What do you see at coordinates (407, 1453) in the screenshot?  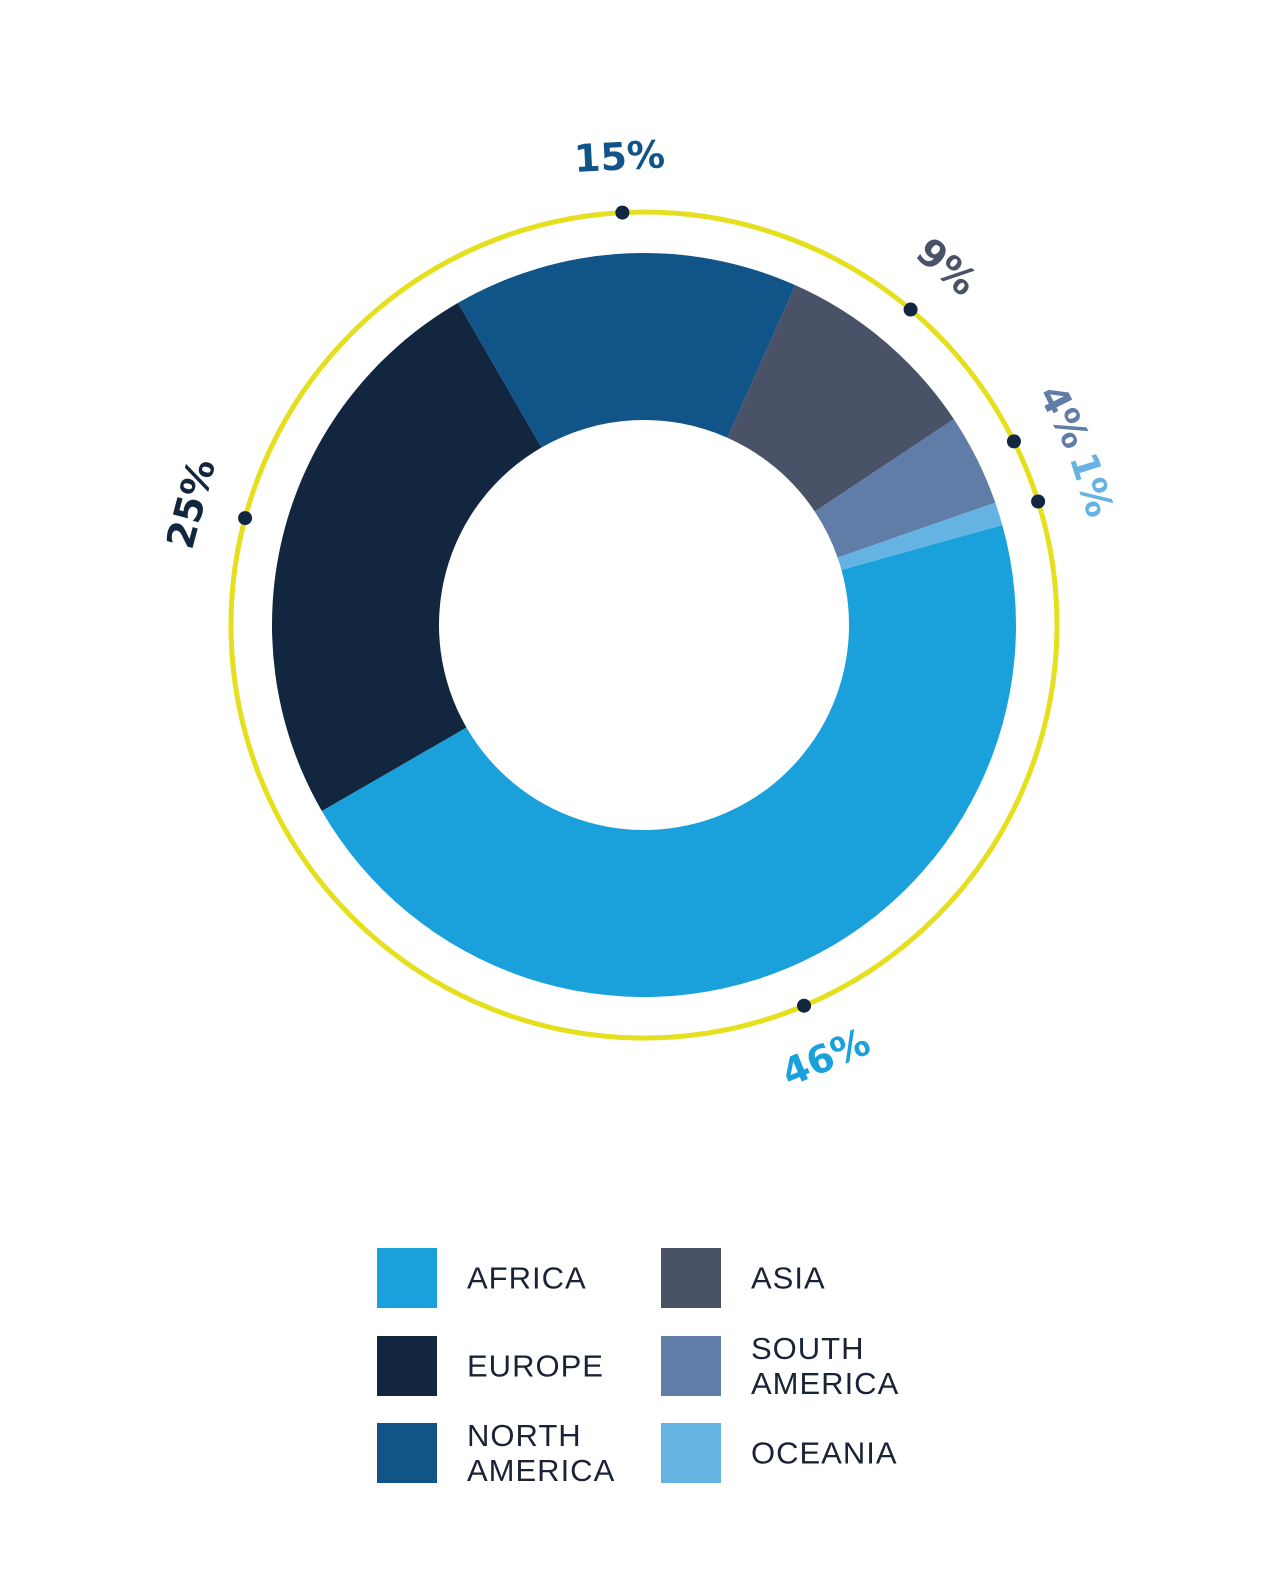 I see `legend-swatch-north-america` at bounding box center [407, 1453].